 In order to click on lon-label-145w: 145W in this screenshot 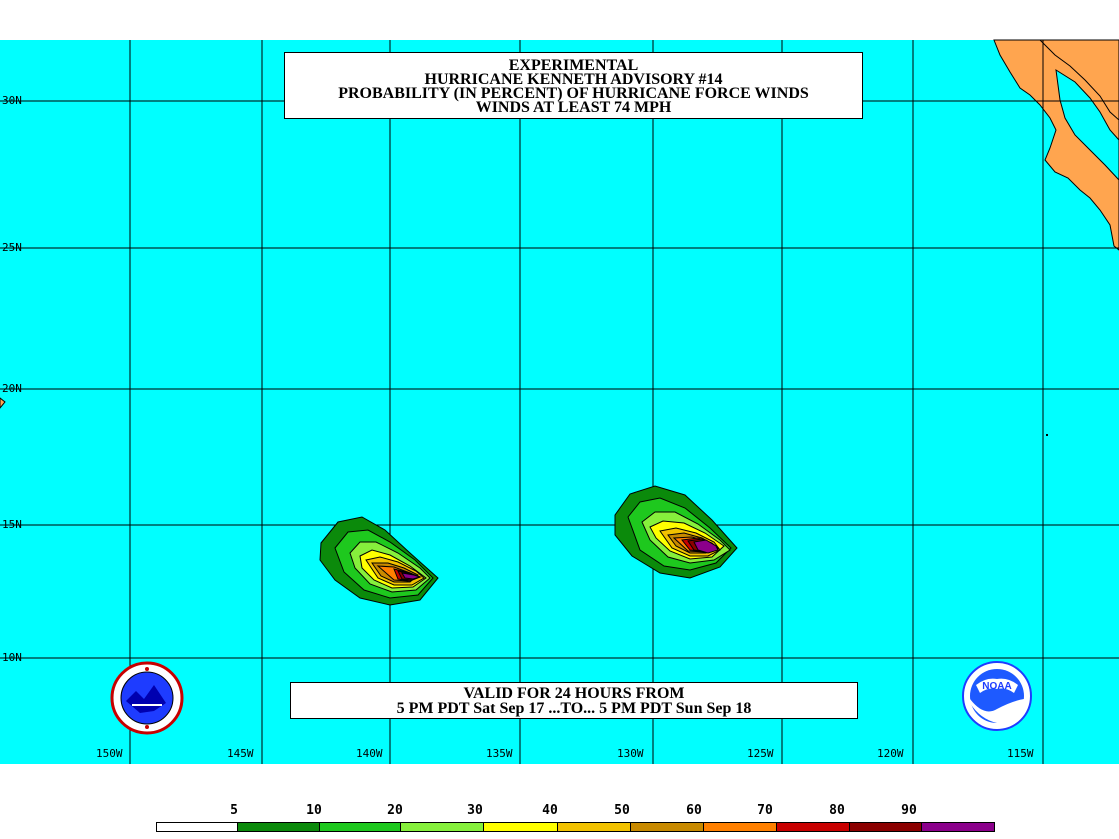, I will do `click(240, 753)`.